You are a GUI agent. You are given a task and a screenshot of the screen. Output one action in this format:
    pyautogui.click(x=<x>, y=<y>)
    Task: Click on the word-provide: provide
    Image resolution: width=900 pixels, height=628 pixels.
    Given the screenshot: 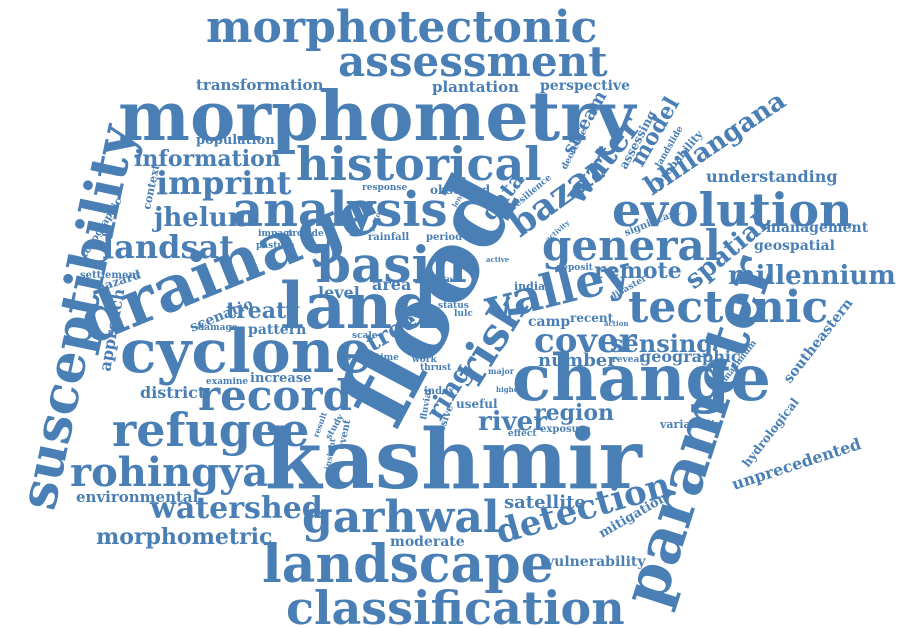 What is the action you would take?
    pyautogui.click(x=305, y=234)
    